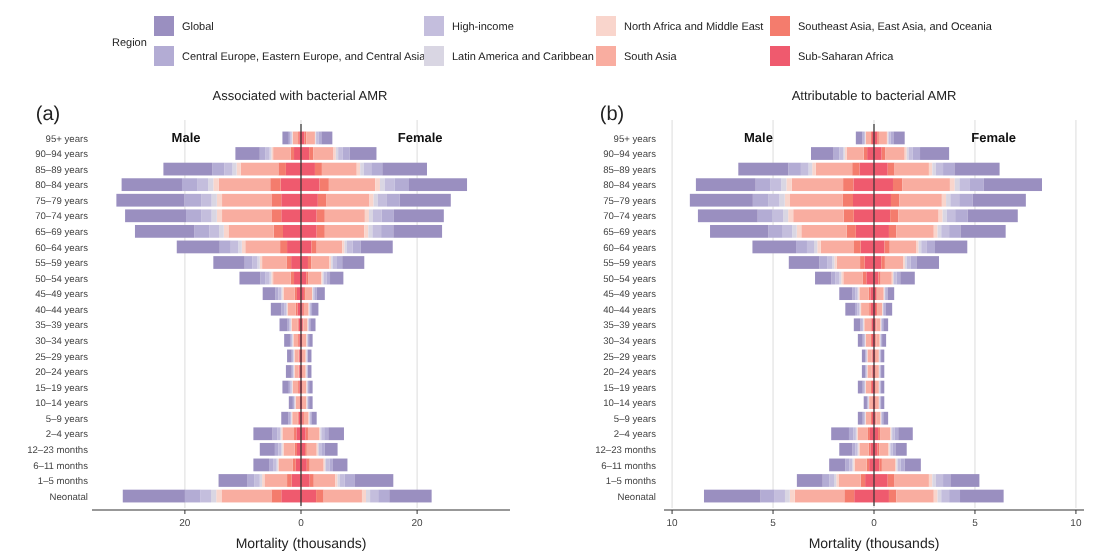 Image resolution: width=1100 pixels, height=558 pixels. I want to click on text: (a), so click(48, 115).